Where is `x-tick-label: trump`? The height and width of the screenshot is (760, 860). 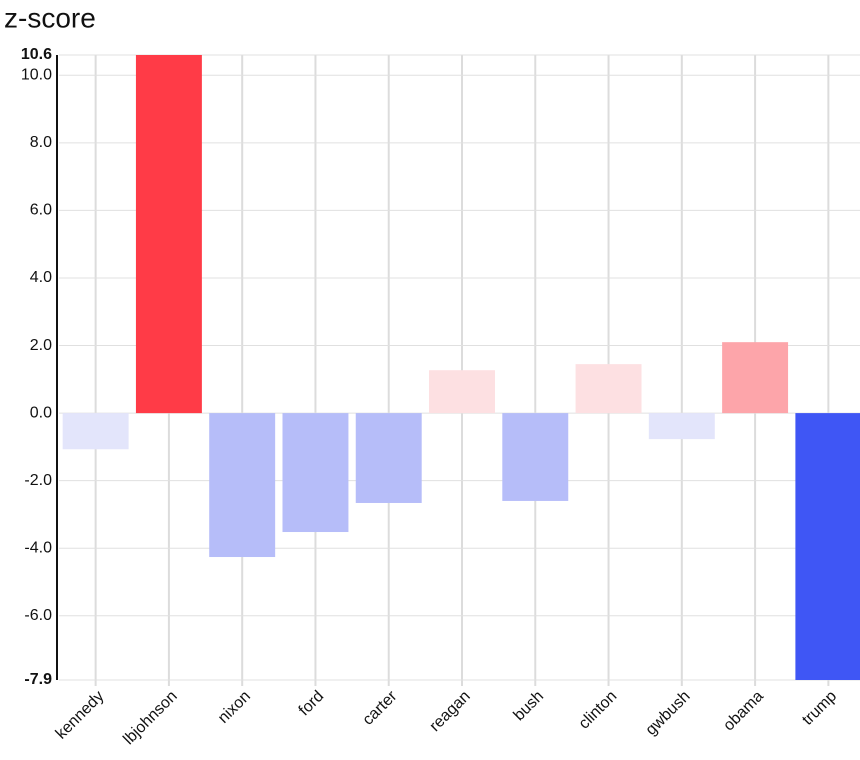 x-tick-label: trump is located at coordinates (819, 708).